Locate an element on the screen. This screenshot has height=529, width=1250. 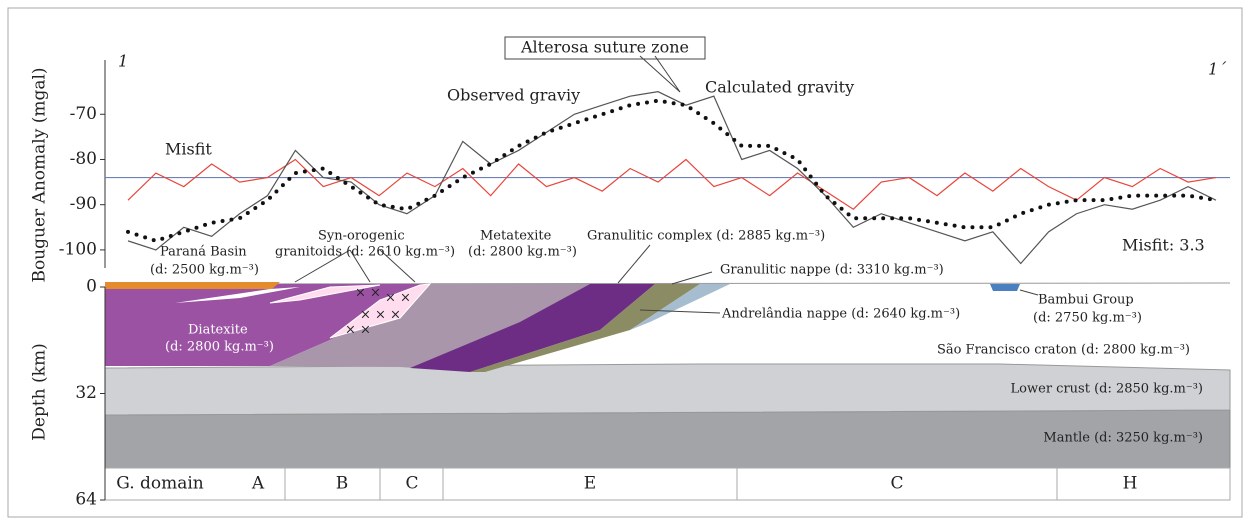
domain-label: A is located at coordinates (258, 484).